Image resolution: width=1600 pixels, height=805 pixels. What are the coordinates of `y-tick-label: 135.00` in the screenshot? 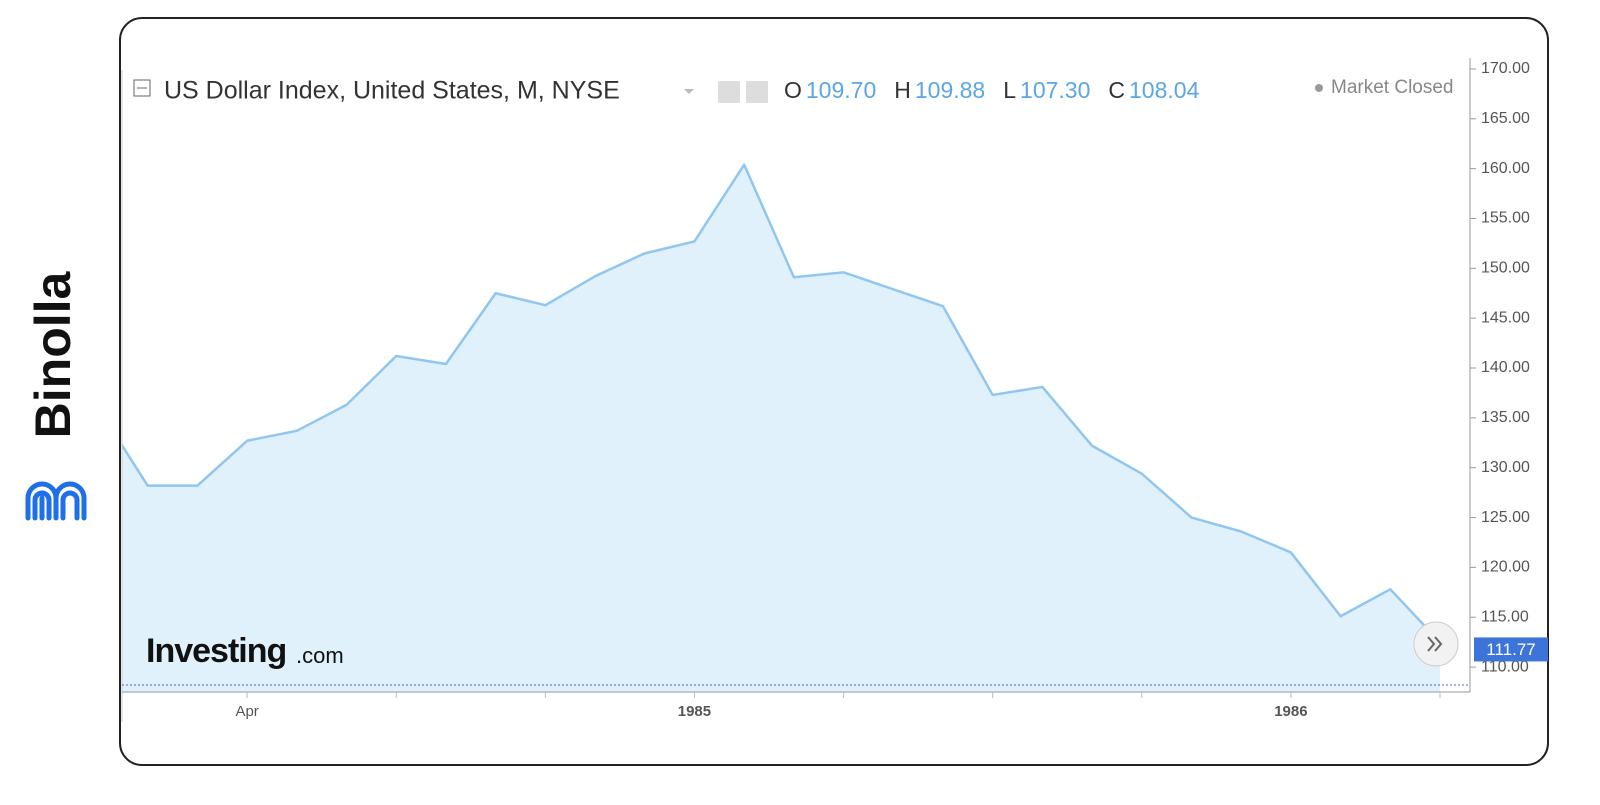 It's located at (1505, 417).